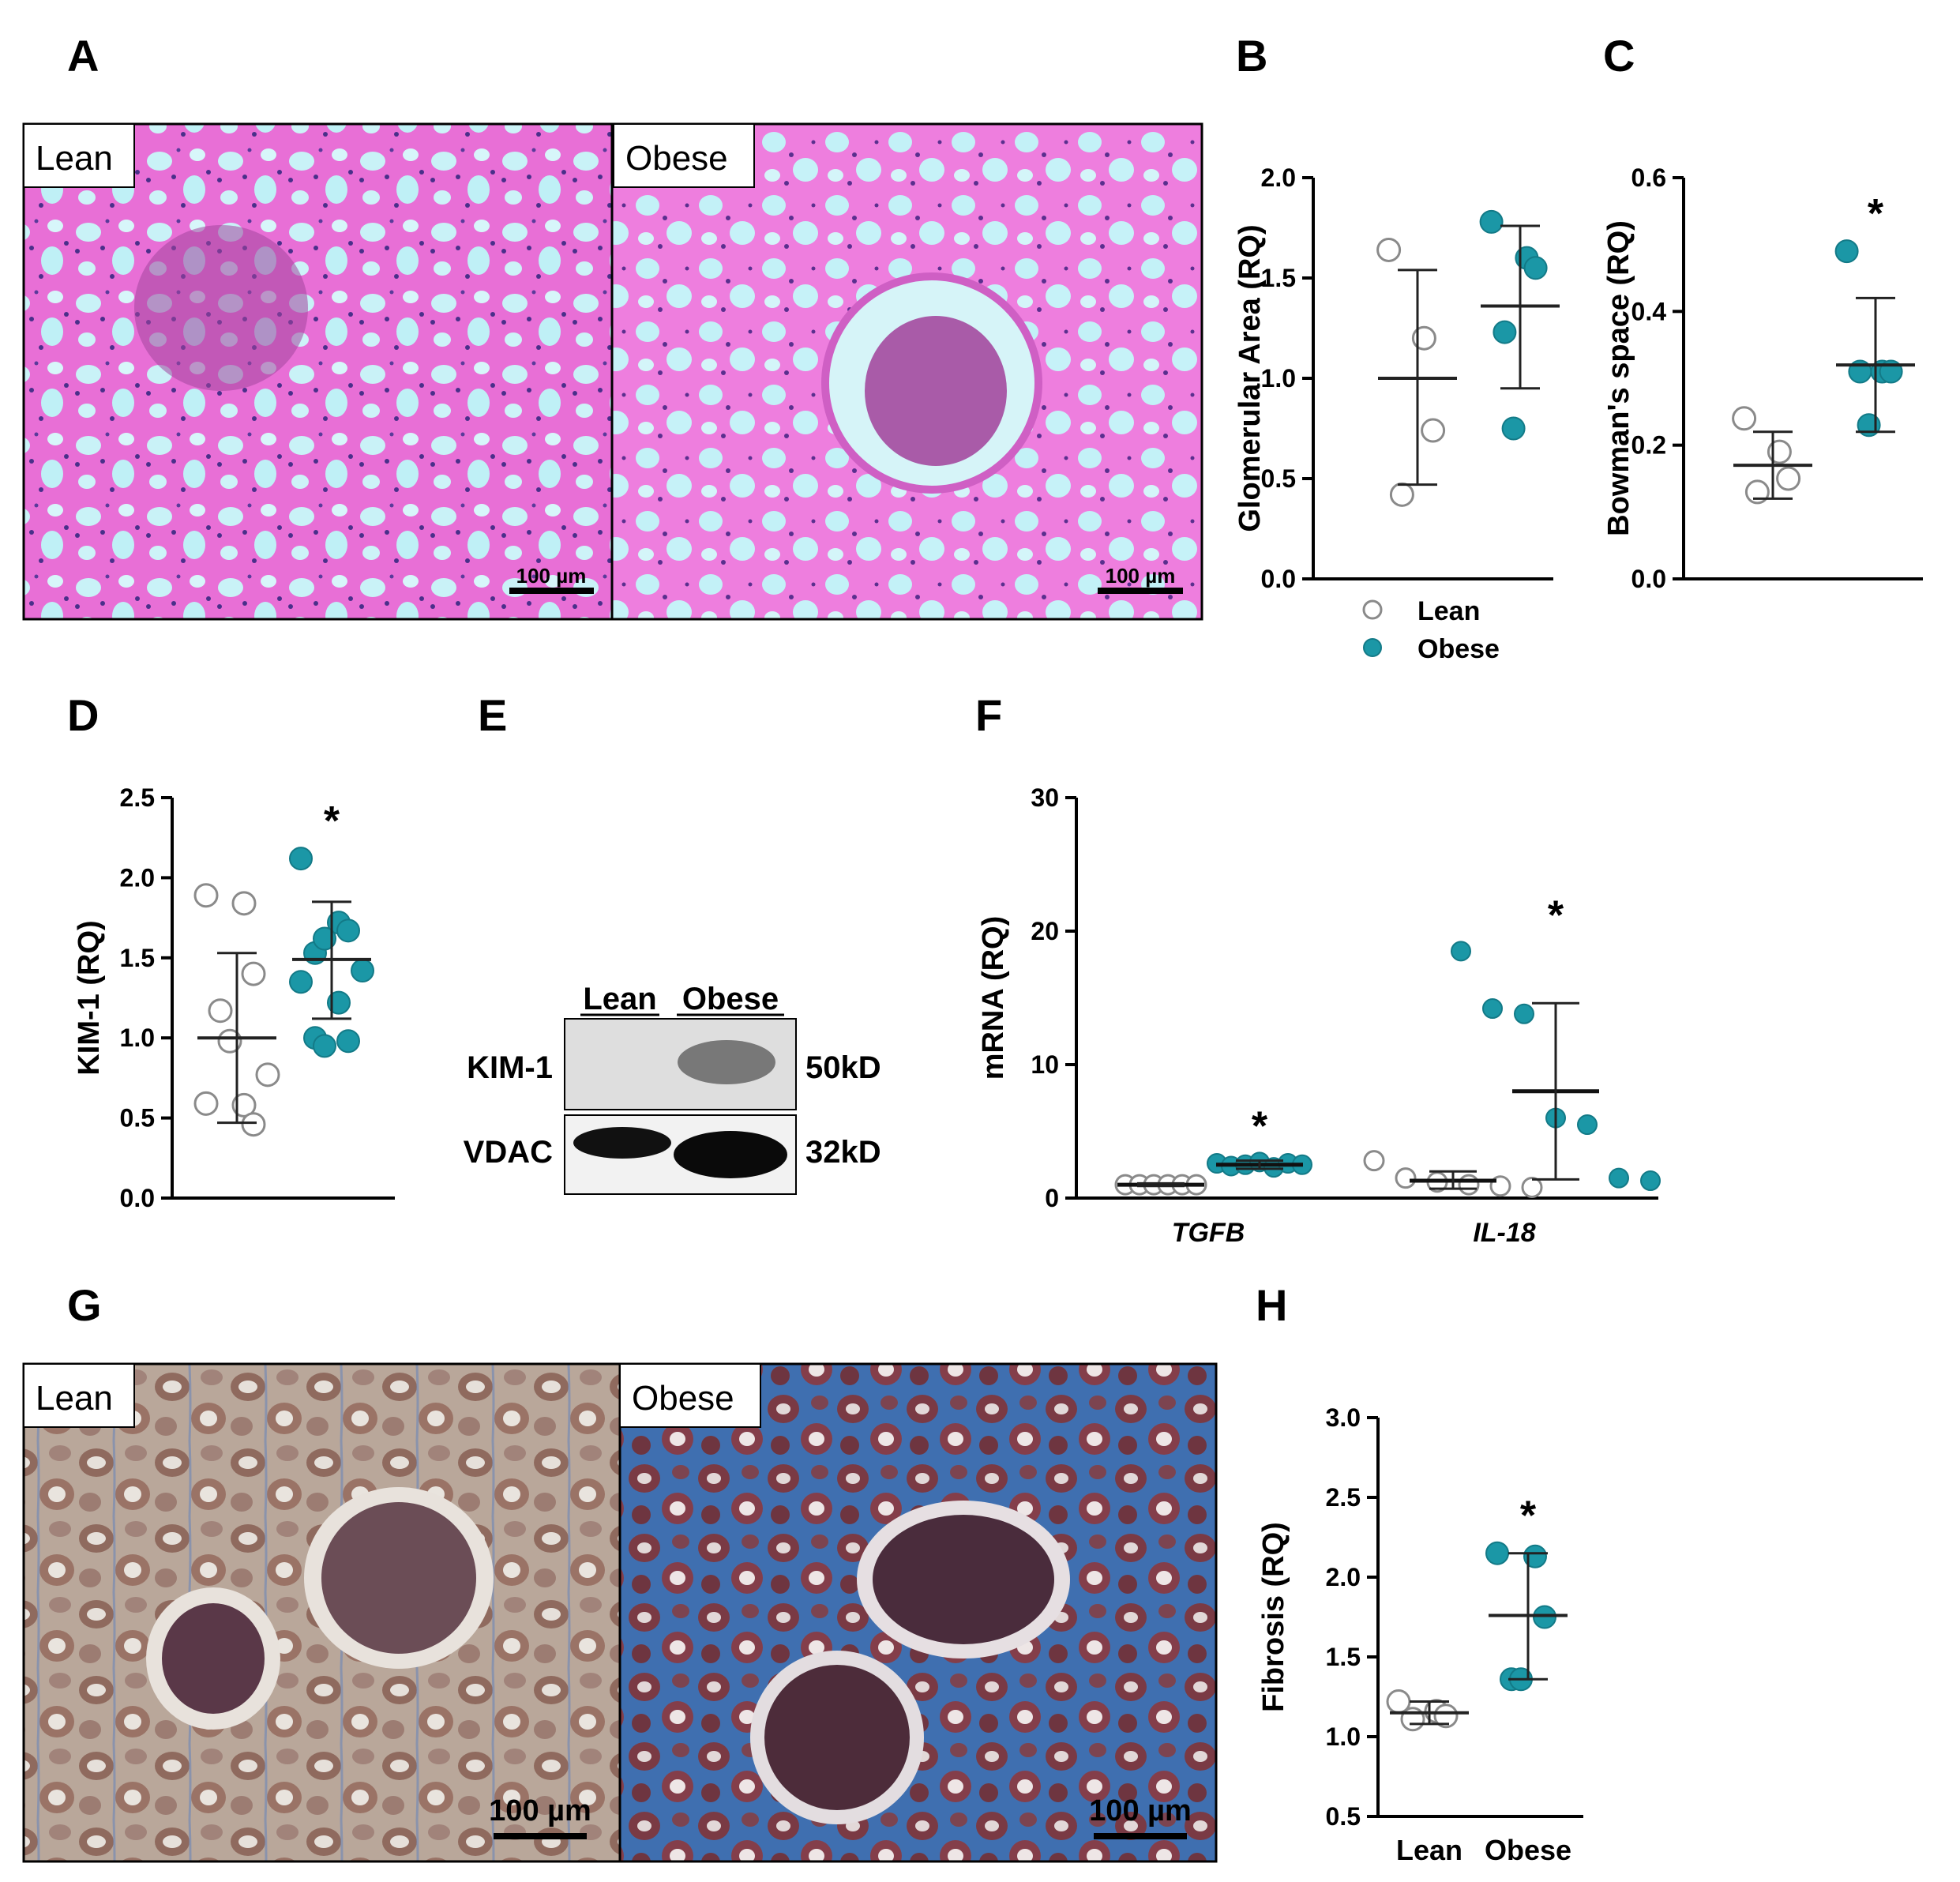 This screenshot has width=1960, height=1882. I want to click on pas-label-lean: Lean, so click(75, 158).